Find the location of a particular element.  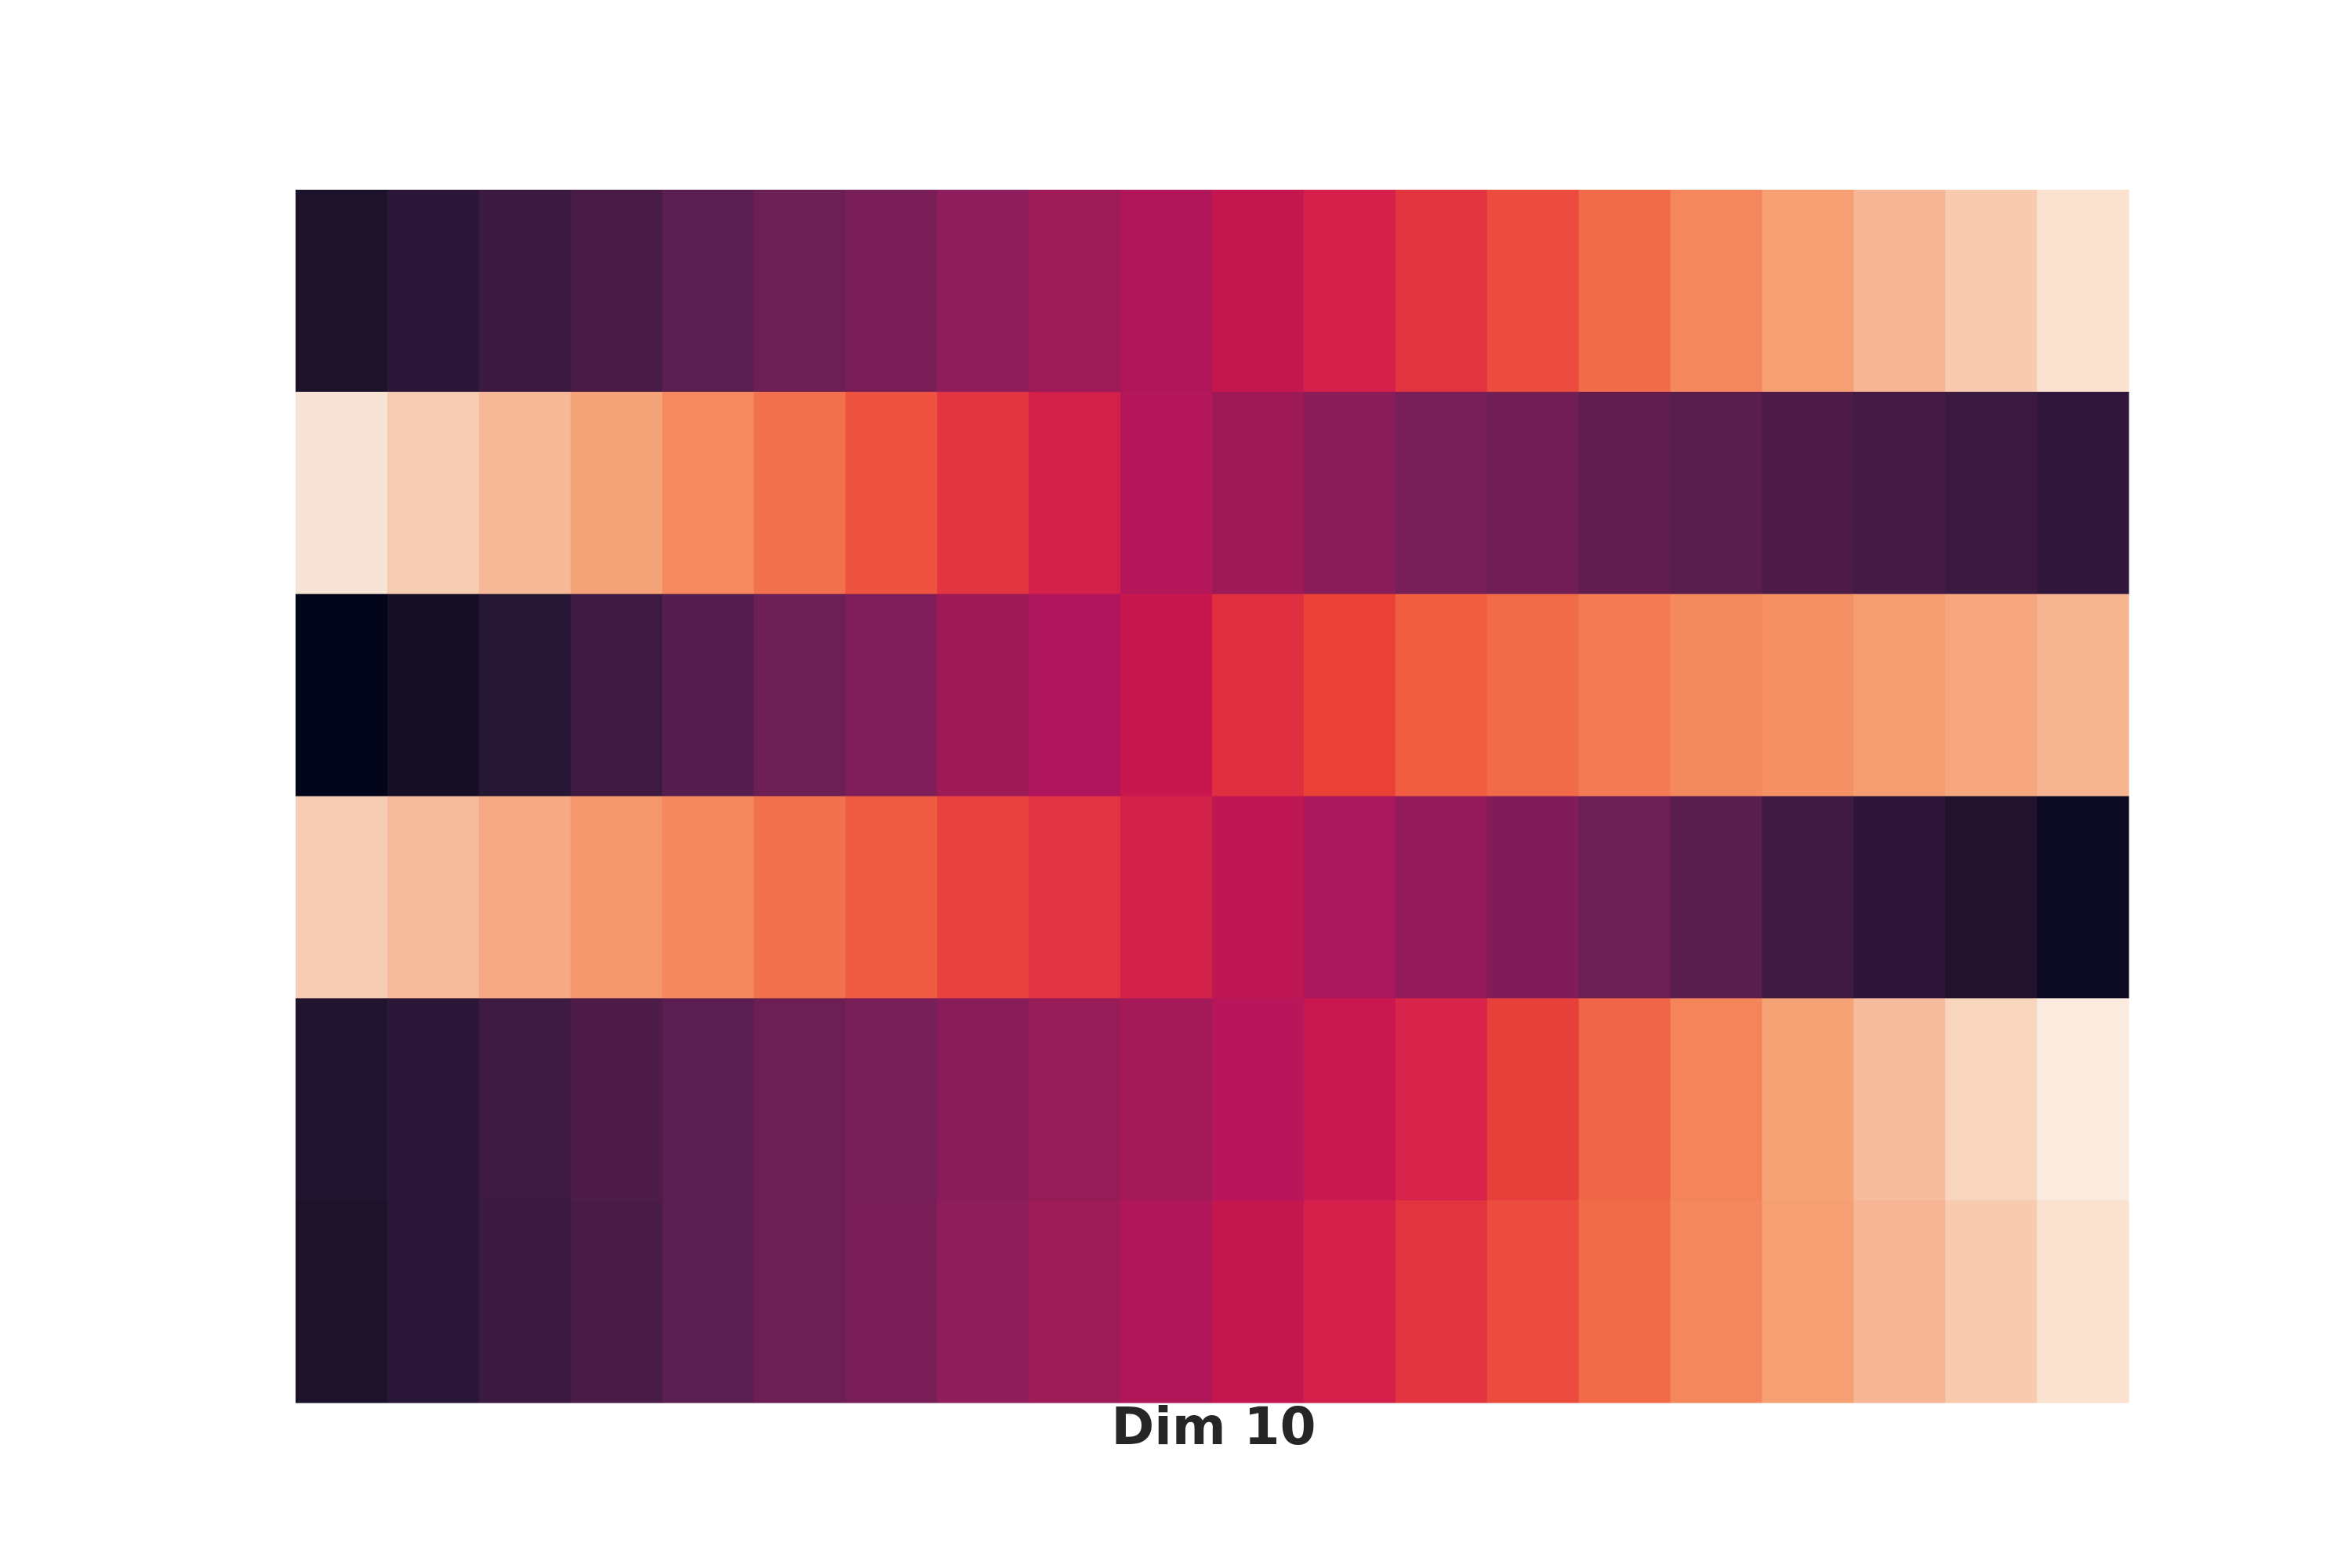

heatmap-cell-r2-c13 is located at coordinates (1533, 695).